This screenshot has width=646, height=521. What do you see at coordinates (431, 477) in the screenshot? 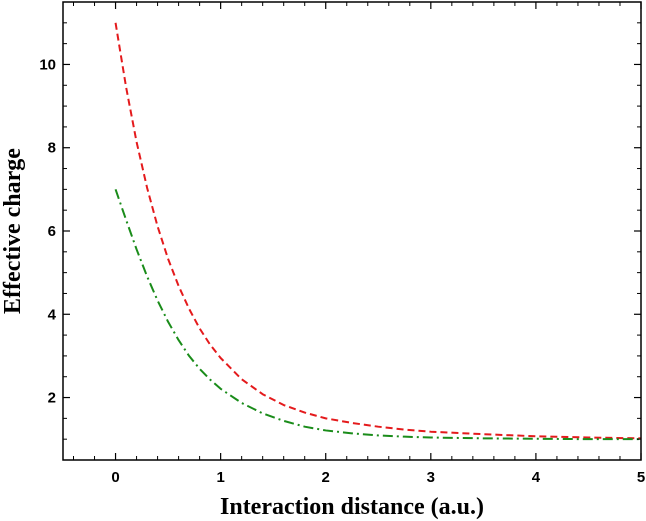
I see `x-tick-label: 3` at bounding box center [431, 477].